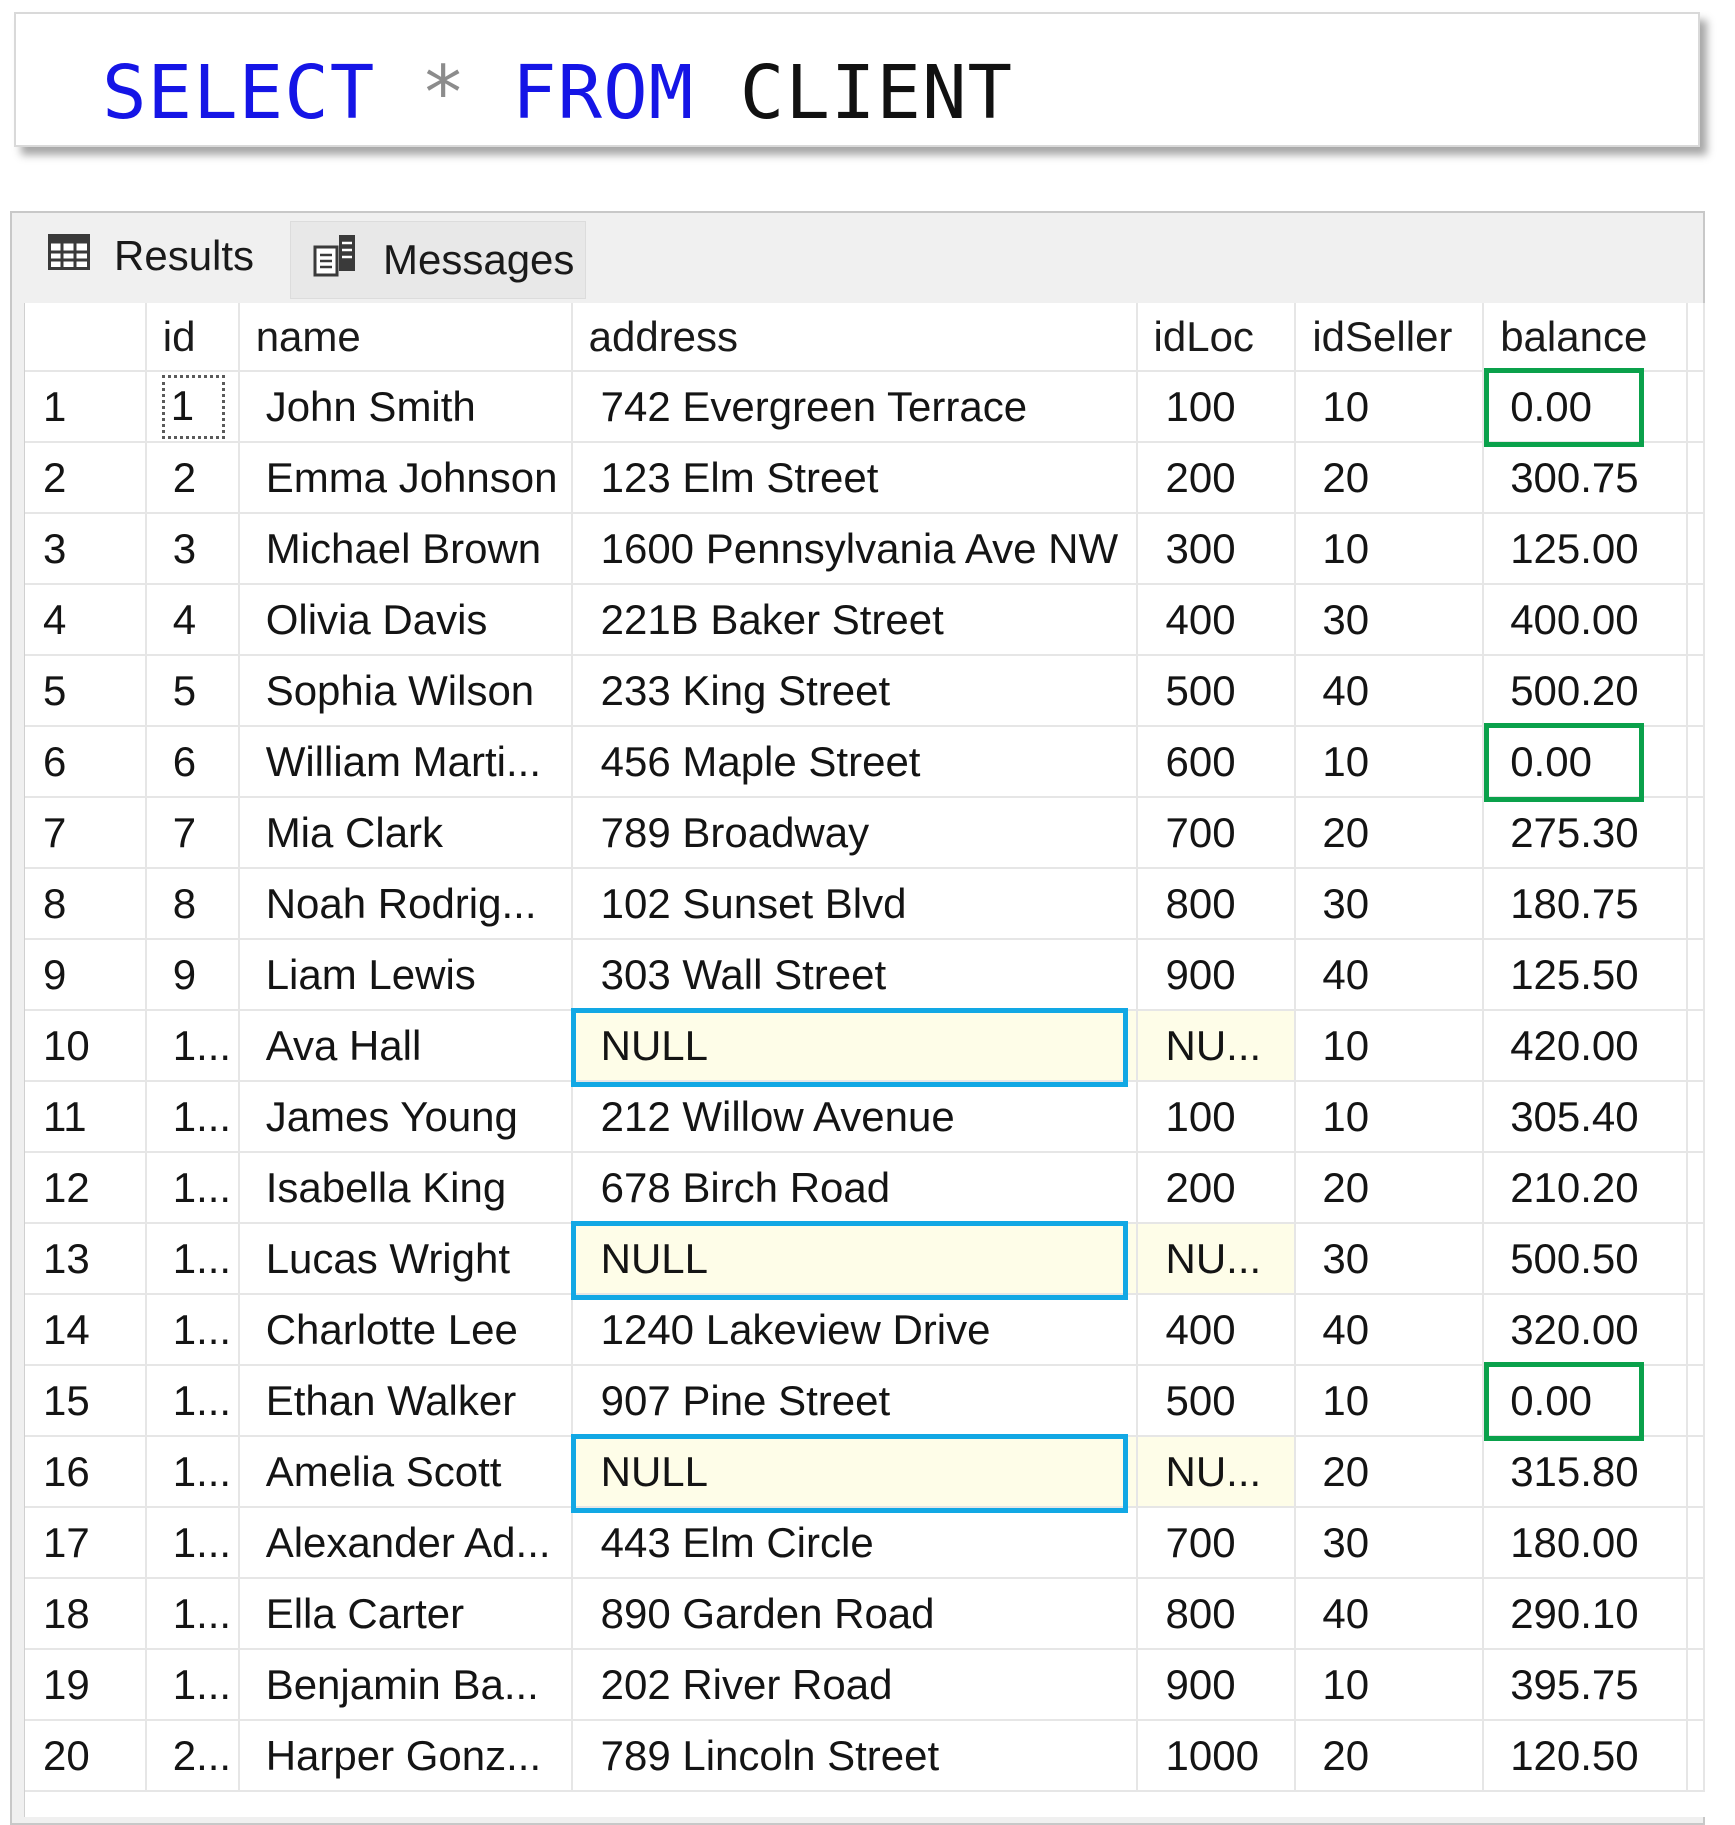 Image resolution: width=1735 pixels, height=1825 pixels. I want to click on name-cell: Michael Brown, so click(405, 549).